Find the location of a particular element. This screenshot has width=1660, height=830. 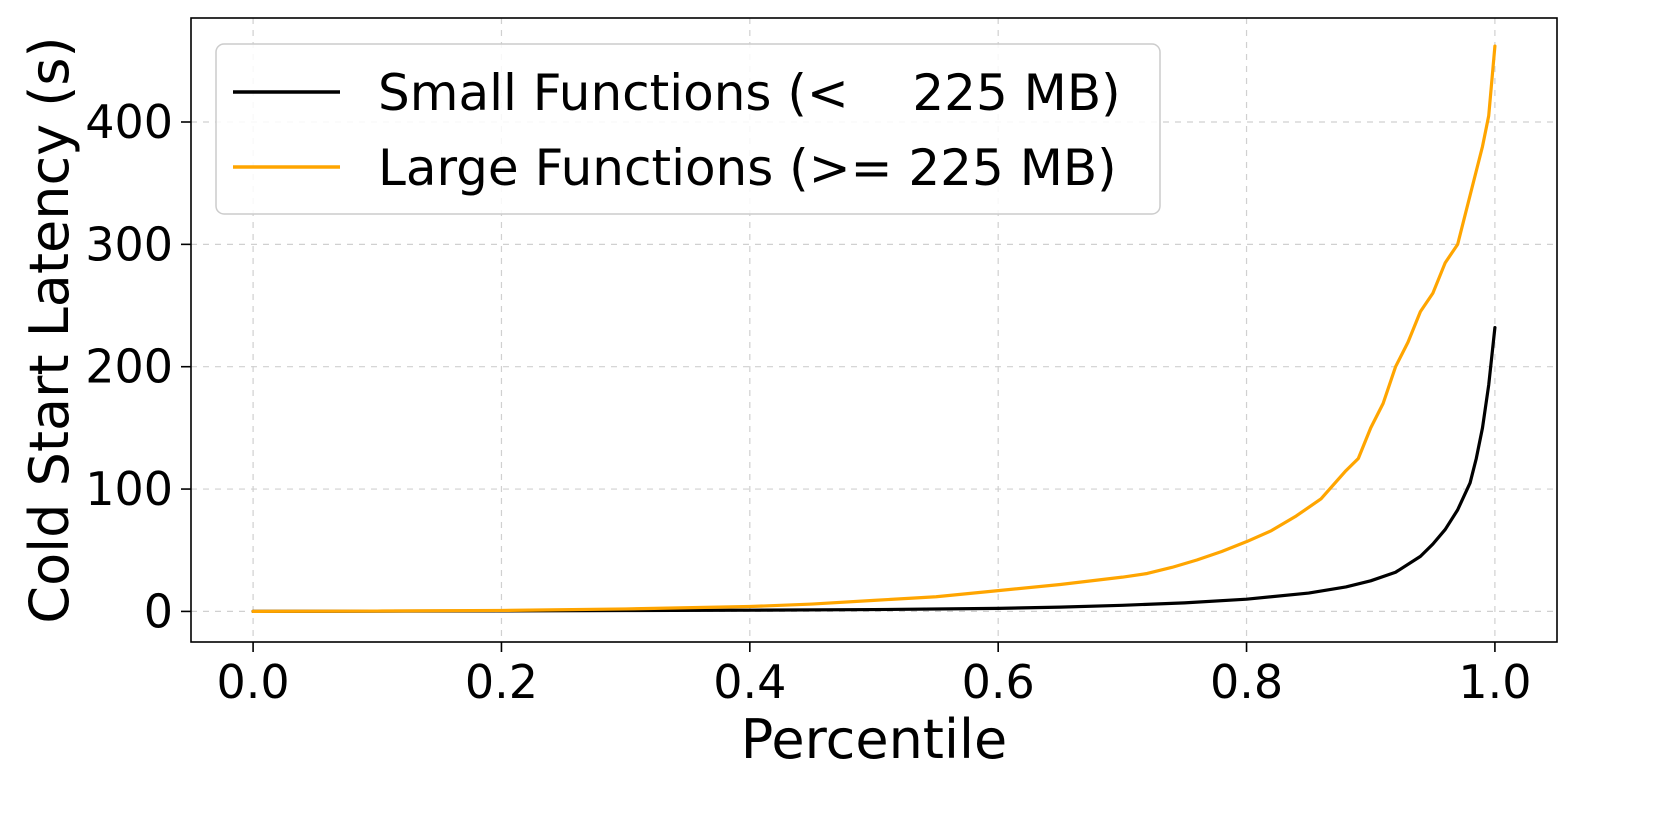

x-tick-label: 0.0 is located at coordinates (253, 682).